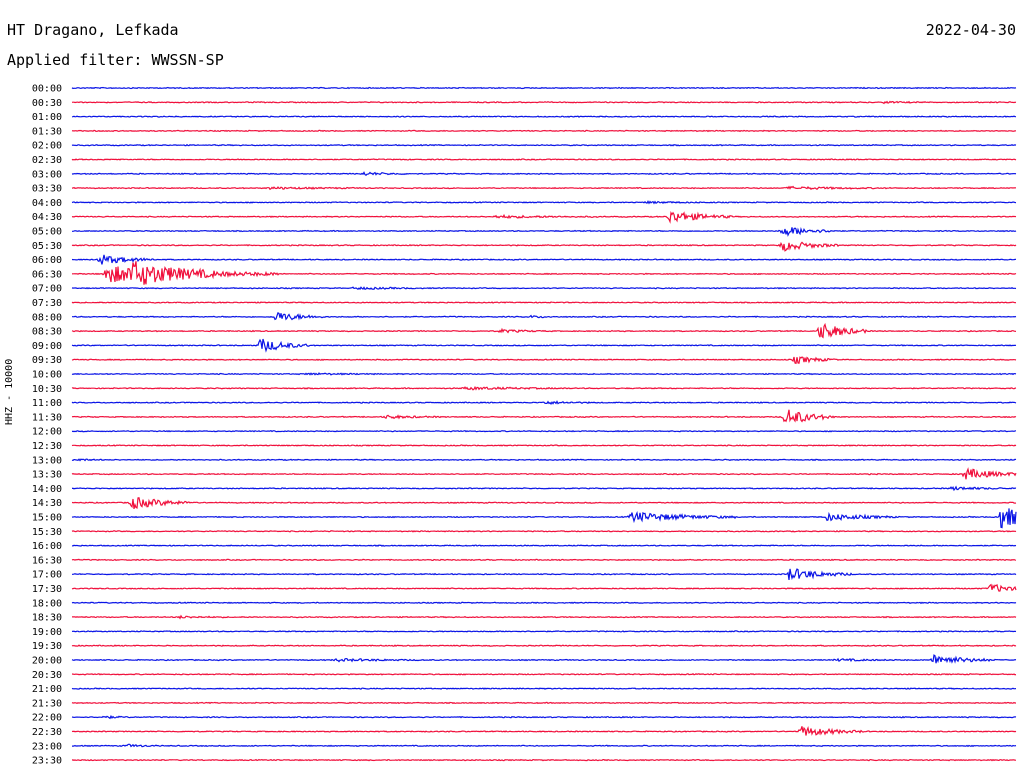 The width and height of the screenshot is (1024, 780). Describe the element at coordinates (47, 174) in the screenshot. I see `trace-time-label: 03:00` at that location.